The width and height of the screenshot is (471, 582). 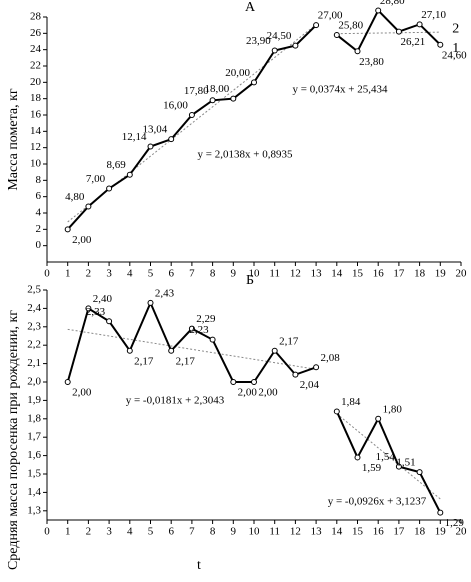 What do you see at coordinates (117, 165) in the screenshot?
I see `value-label: 8,69` at bounding box center [117, 165].